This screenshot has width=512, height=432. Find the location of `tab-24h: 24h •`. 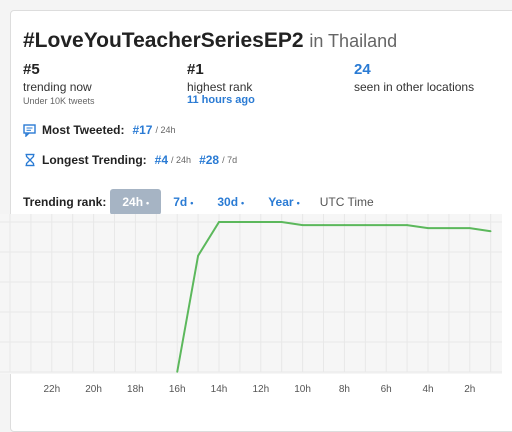

tab-24h: 24h • is located at coordinates (136, 202).